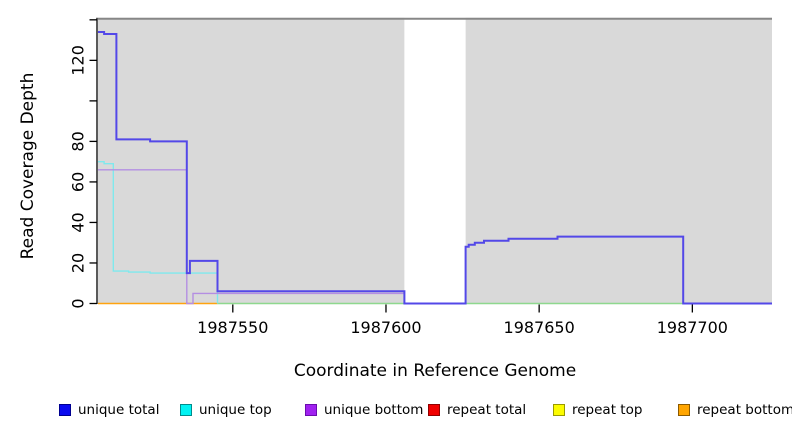 The width and height of the screenshot is (792, 432). I want to click on y-tick-label: 40, so click(78, 222).